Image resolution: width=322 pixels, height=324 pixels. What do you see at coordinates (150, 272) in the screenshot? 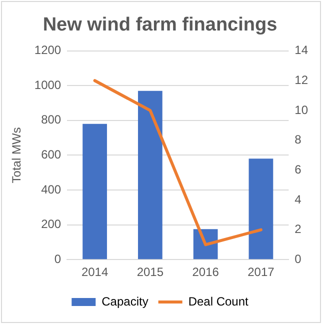
I see `x-tick-label: 2015` at bounding box center [150, 272].